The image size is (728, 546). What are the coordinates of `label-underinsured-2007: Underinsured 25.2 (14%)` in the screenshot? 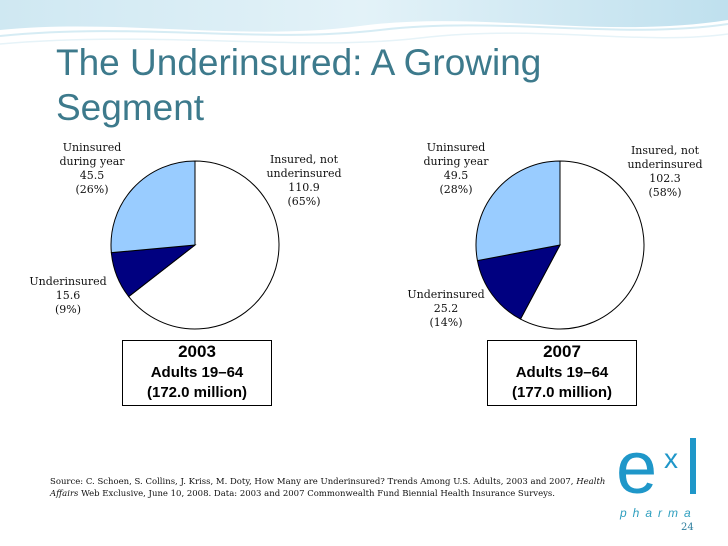 It's located at (446, 308).